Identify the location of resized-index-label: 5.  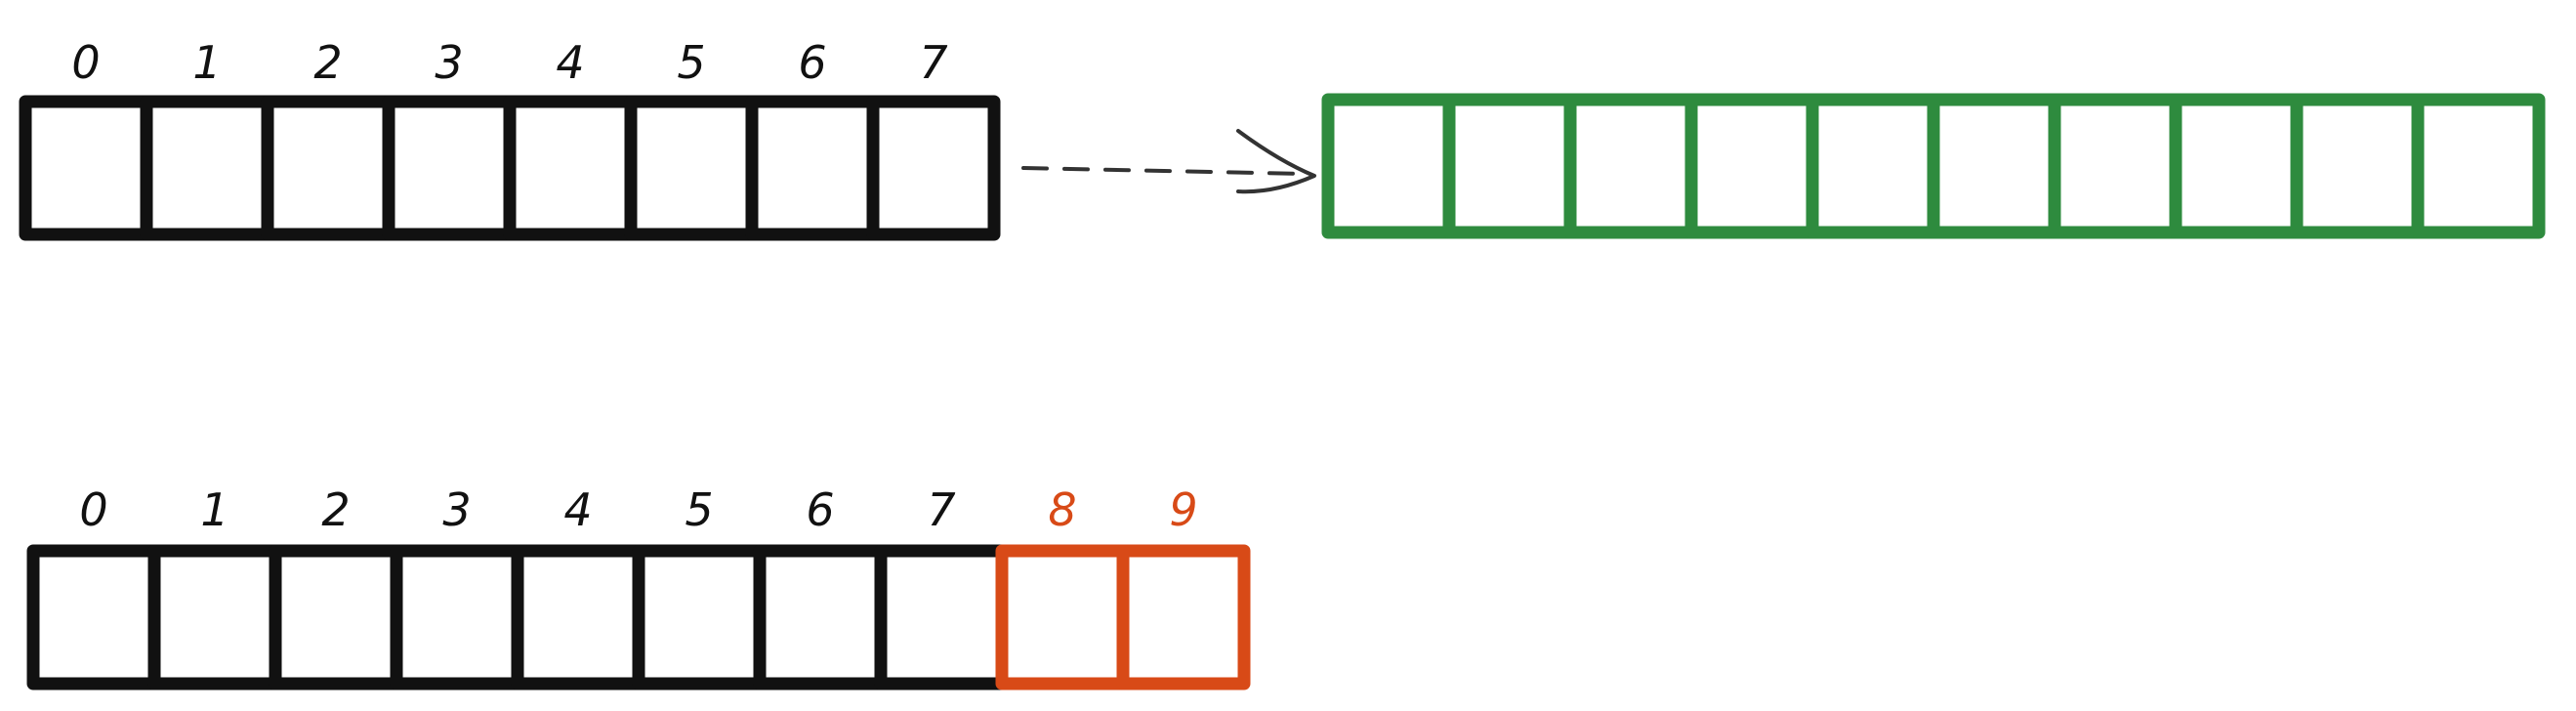
(699, 509).